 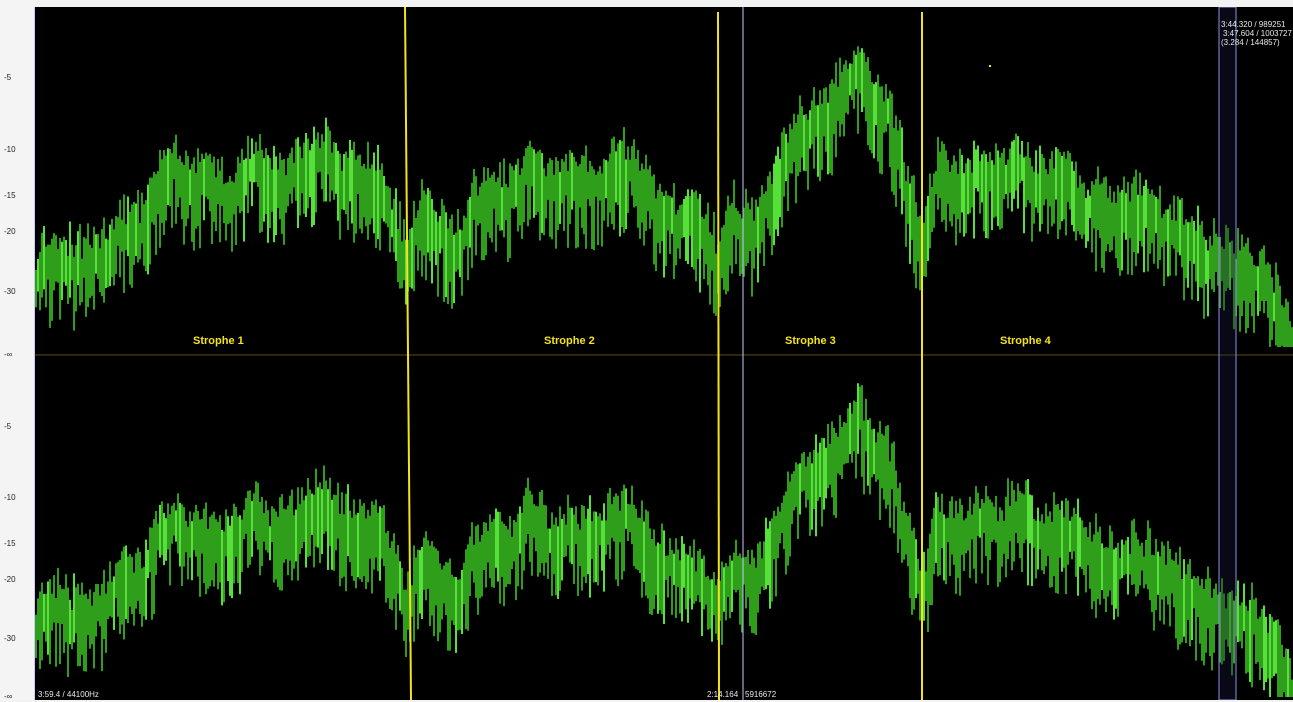 I want to click on selection-start-readout: 3:44.320 / 989251, so click(x=1253, y=24).